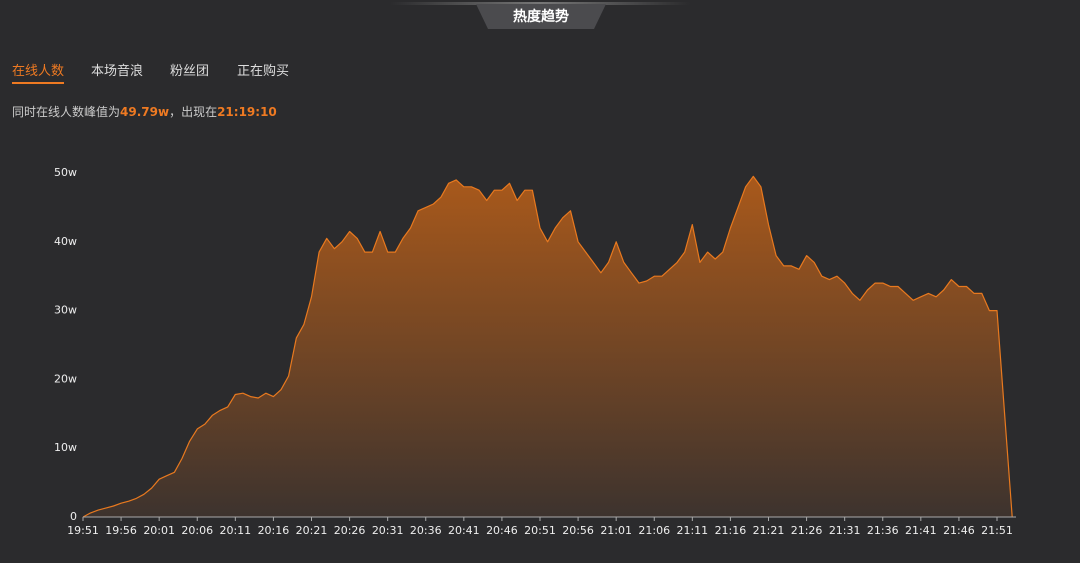  What do you see at coordinates (807, 530) in the screenshot?
I see `x-tick-label: 21:26` at bounding box center [807, 530].